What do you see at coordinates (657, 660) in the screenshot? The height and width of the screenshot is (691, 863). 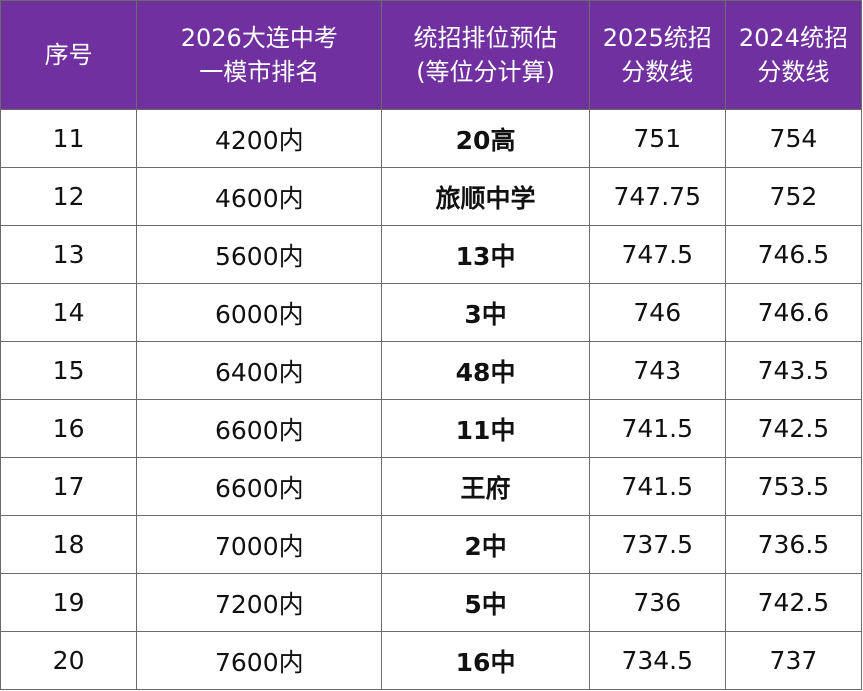 I see `cell-cutoff-2025: 734.5` at bounding box center [657, 660].